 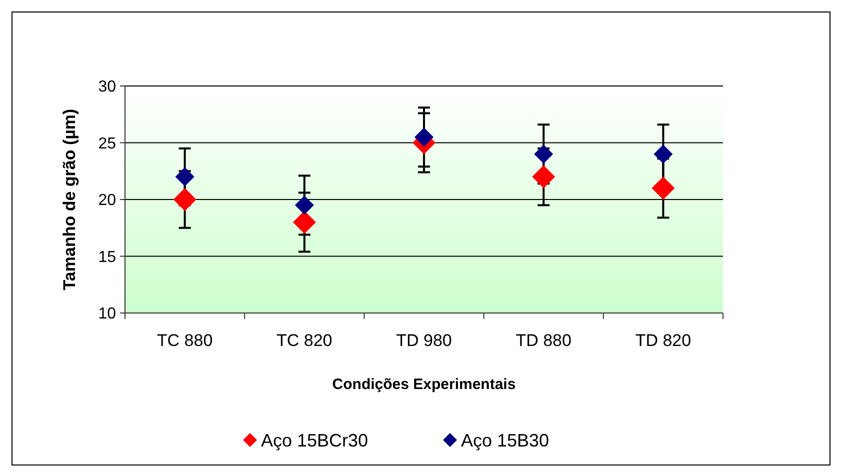 What do you see at coordinates (107, 257) in the screenshot?
I see `y-tick-label: 15` at bounding box center [107, 257].